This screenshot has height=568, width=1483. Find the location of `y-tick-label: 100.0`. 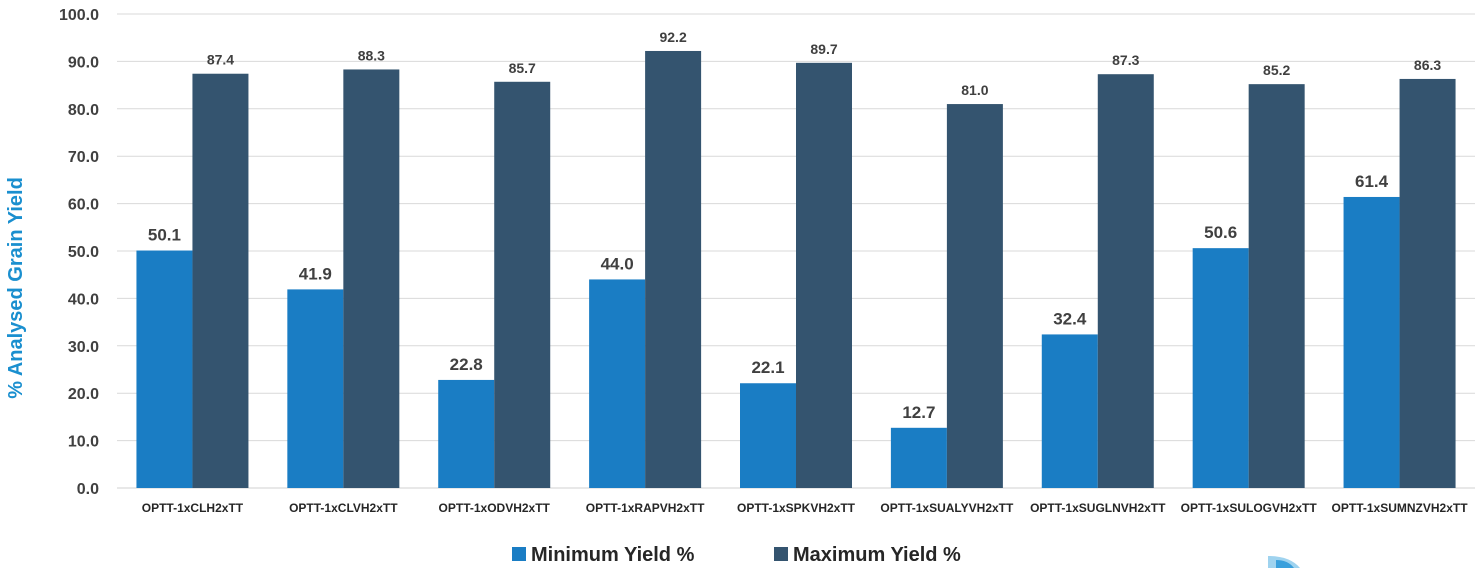

y-tick-label: 100.0 is located at coordinates (79, 15).